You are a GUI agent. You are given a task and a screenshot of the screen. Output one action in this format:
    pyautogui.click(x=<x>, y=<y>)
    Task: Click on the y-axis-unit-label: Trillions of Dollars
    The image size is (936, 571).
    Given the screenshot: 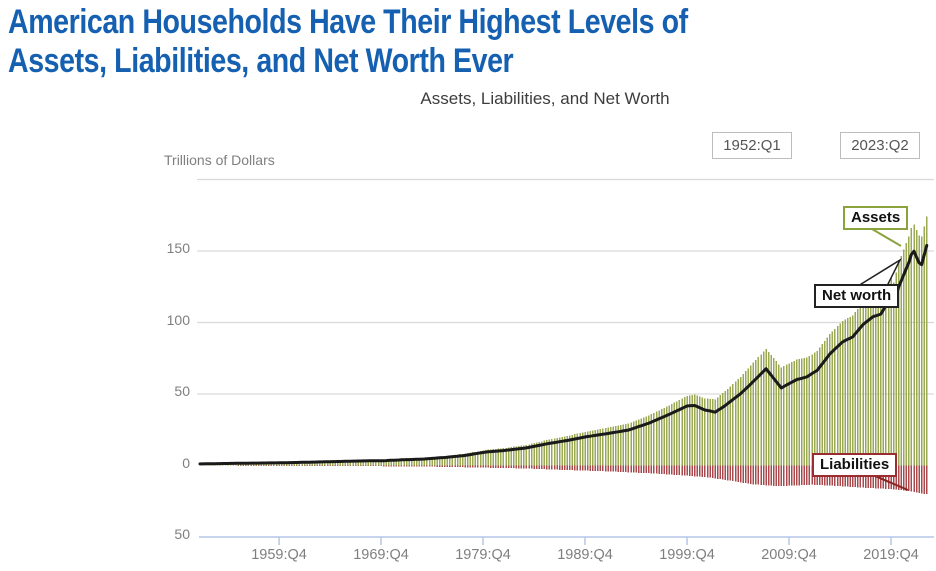 What is the action you would take?
    pyautogui.click(x=219, y=160)
    